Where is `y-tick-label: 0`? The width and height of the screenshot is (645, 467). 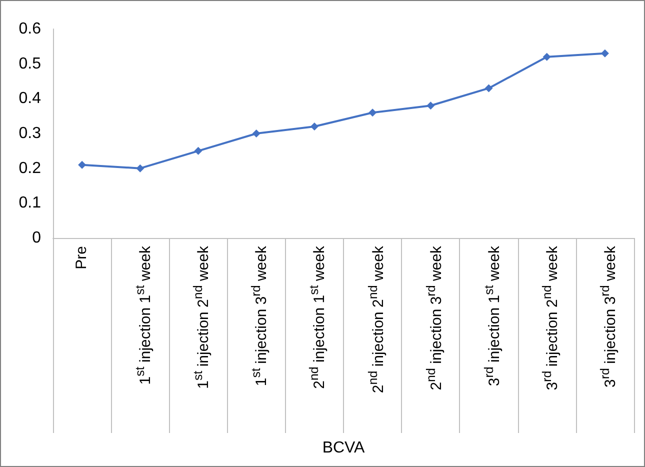 y-tick-label: 0 is located at coordinates (37, 238).